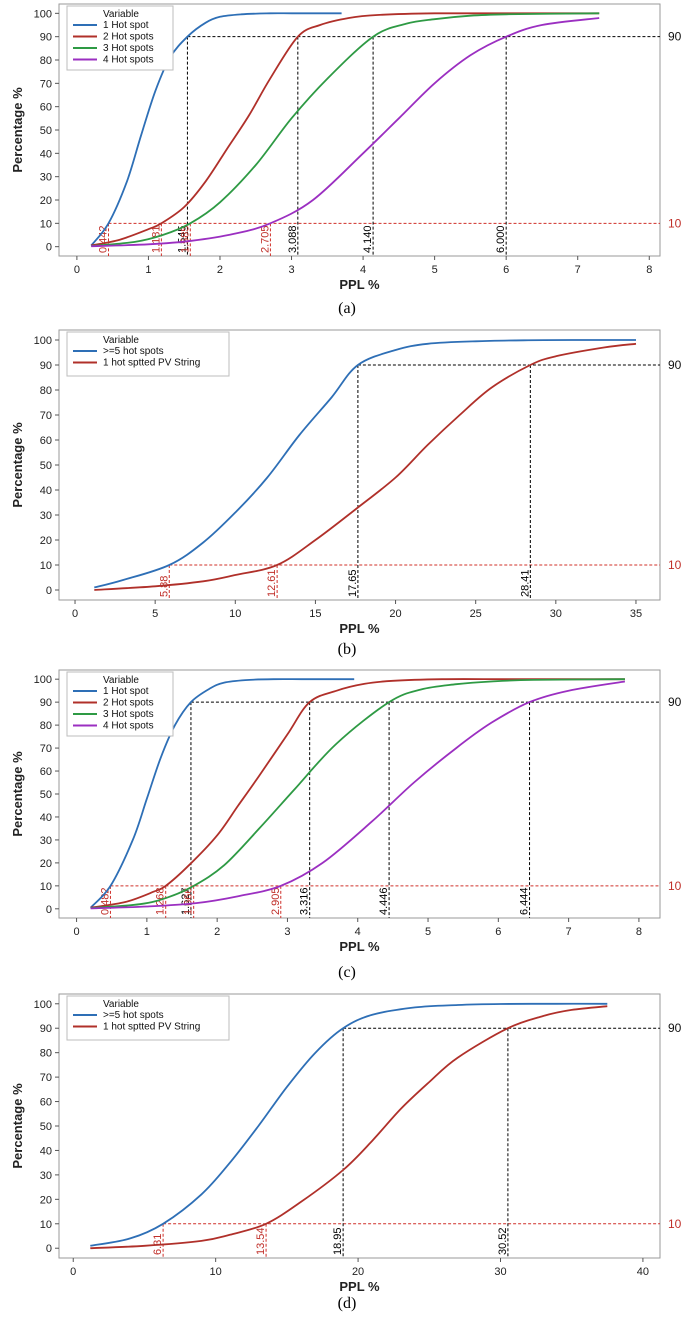 The height and width of the screenshot is (1321, 694). I want to click on drop-line-label: 1.181, so click(156, 239).